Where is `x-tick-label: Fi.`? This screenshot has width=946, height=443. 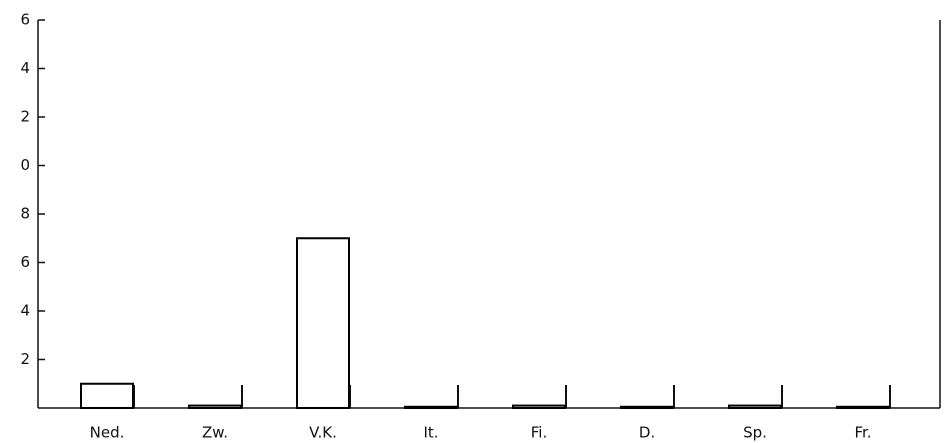 x-tick-label: Fi. is located at coordinates (539, 433).